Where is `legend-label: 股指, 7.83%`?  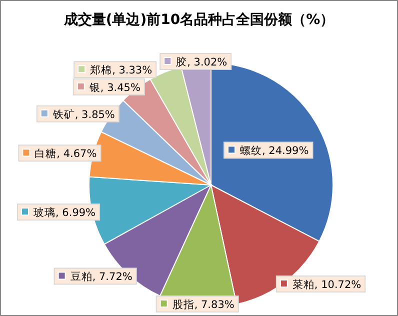
legend-label: 股指, 7.83% is located at coordinates (203, 305).